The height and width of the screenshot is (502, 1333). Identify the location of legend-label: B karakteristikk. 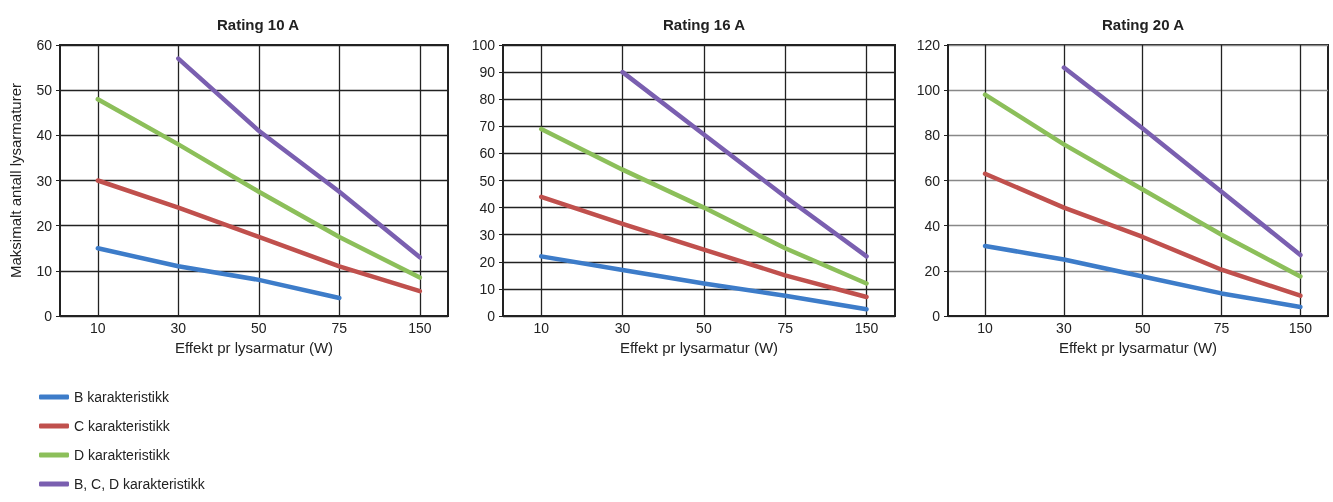
(122, 397).